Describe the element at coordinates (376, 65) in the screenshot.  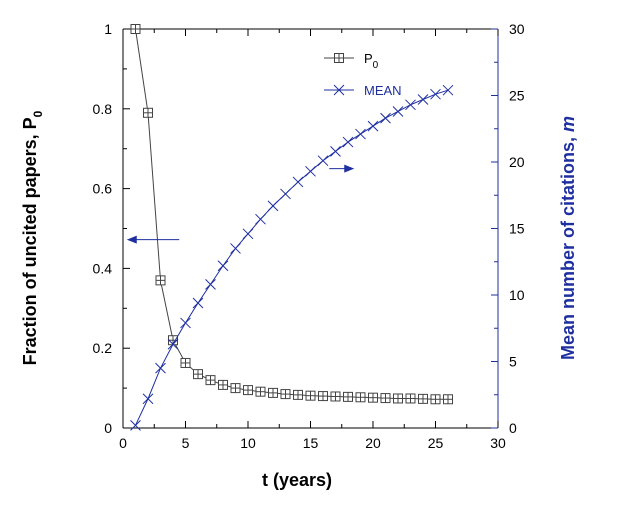
I see `legend-label-p0-subscript: 0` at that location.